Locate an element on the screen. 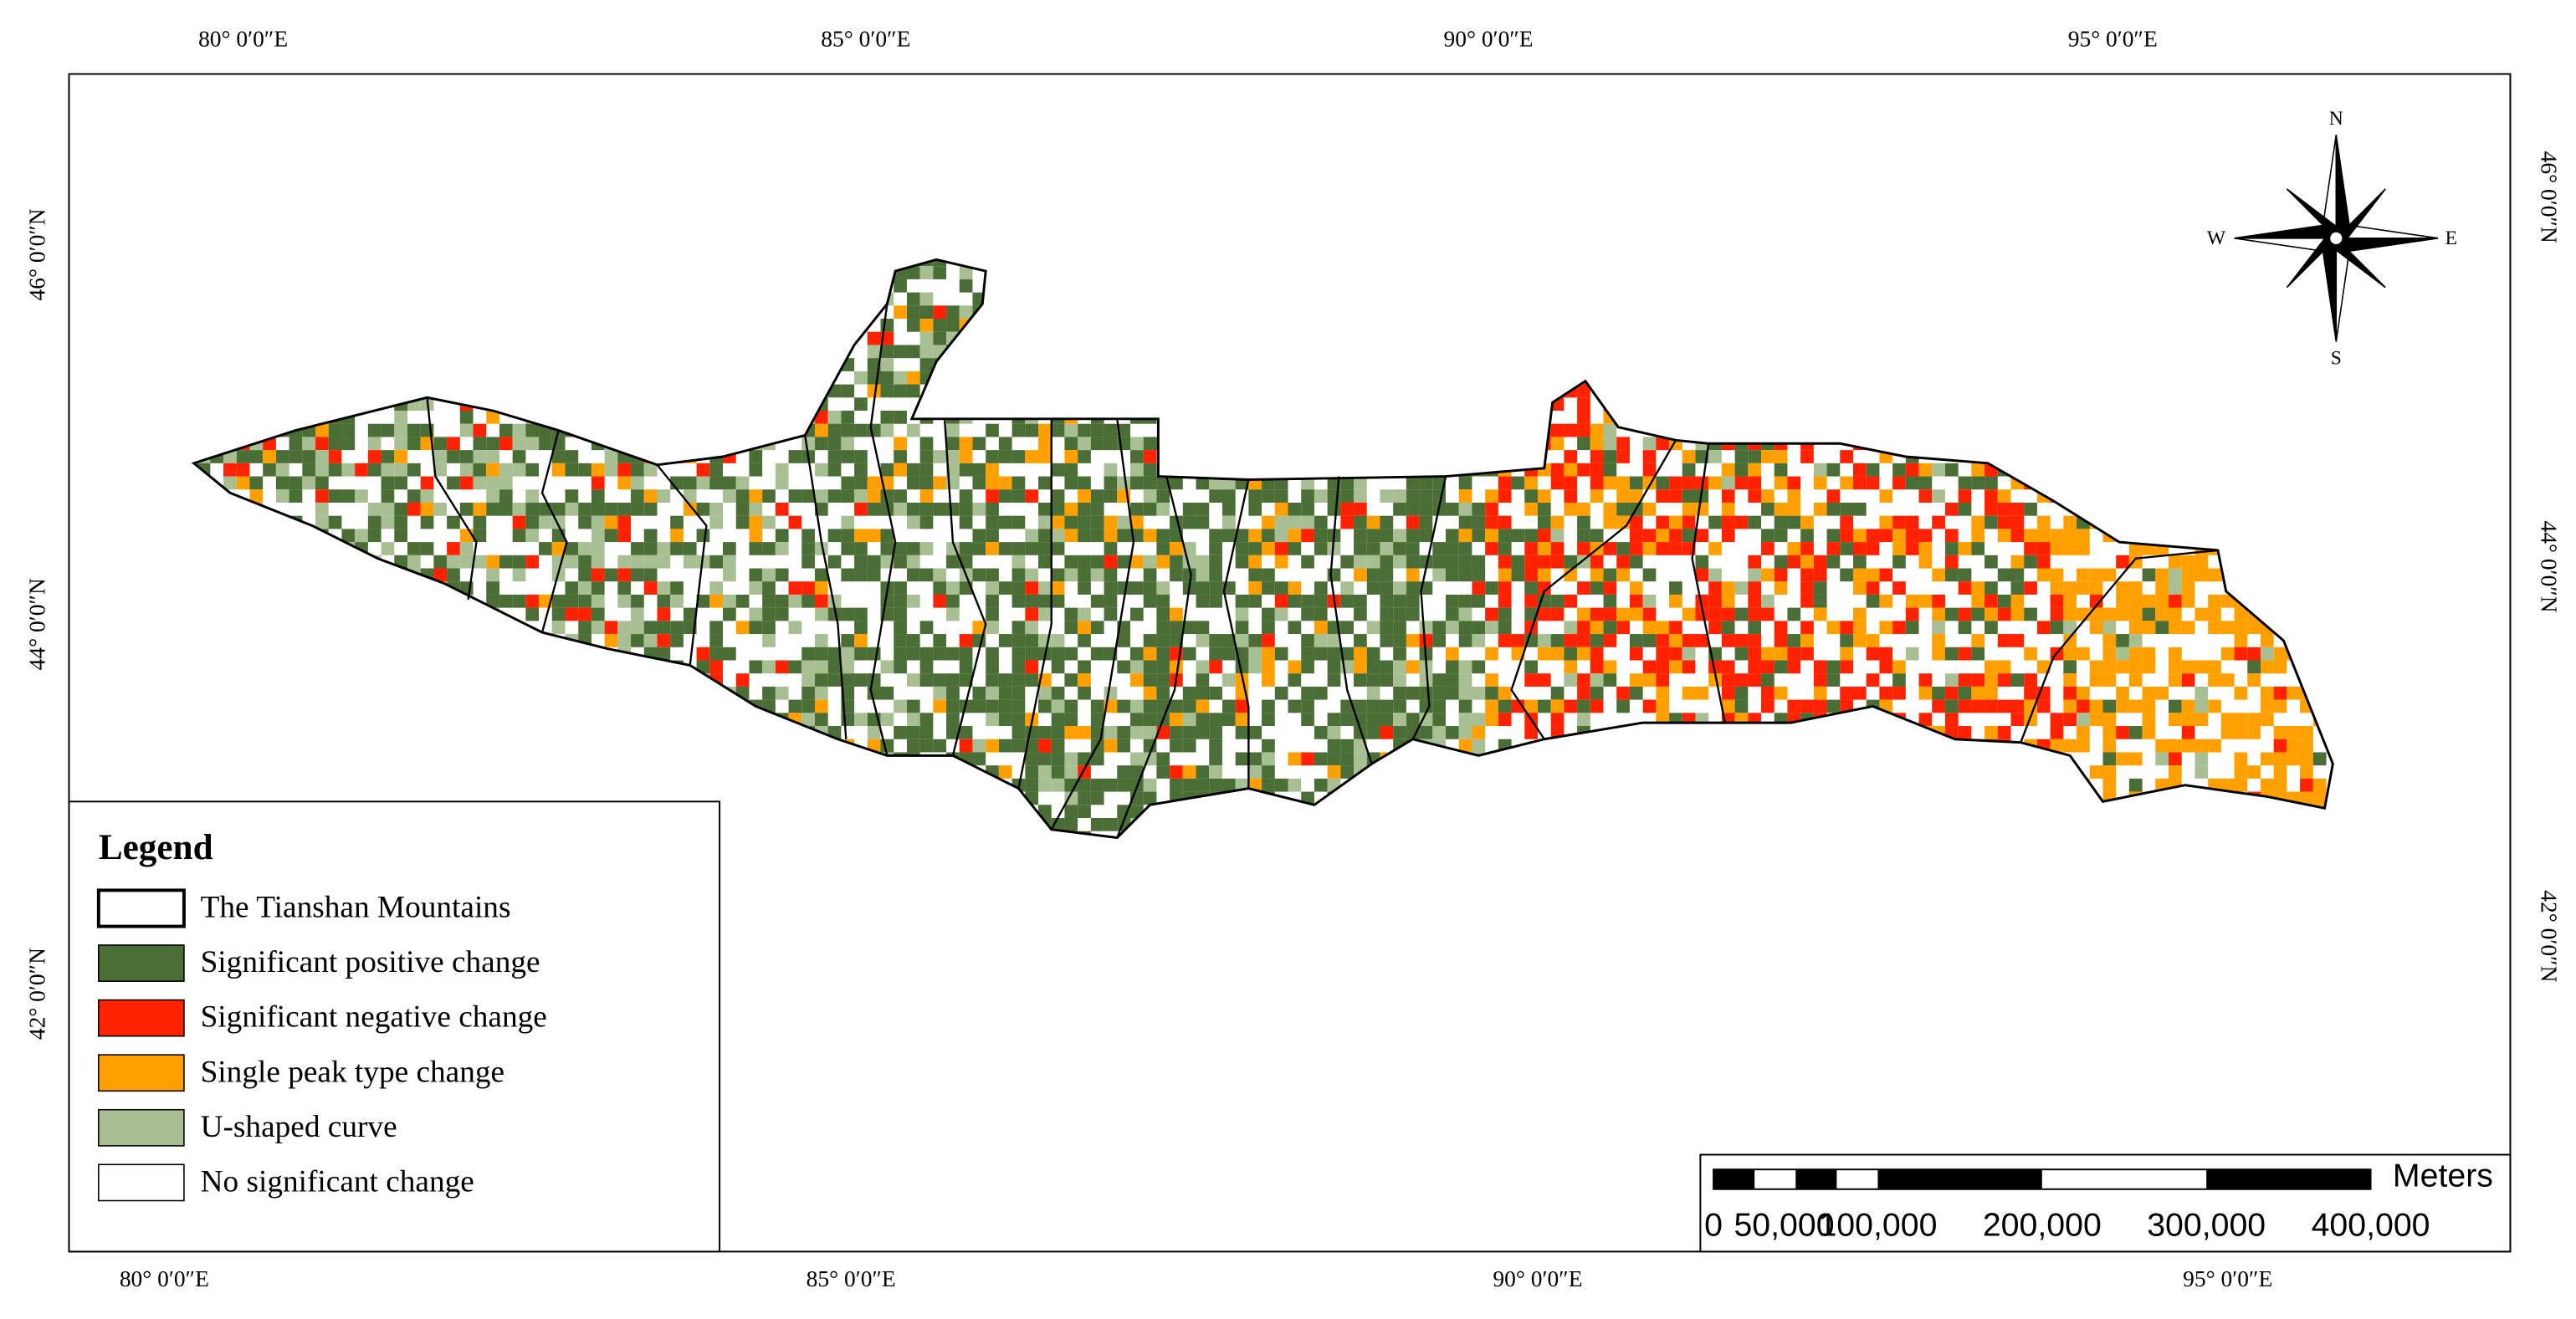 The height and width of the screenshot is (1319, 2576). scale-bar-segment is located at coordinates (1734, 1179).